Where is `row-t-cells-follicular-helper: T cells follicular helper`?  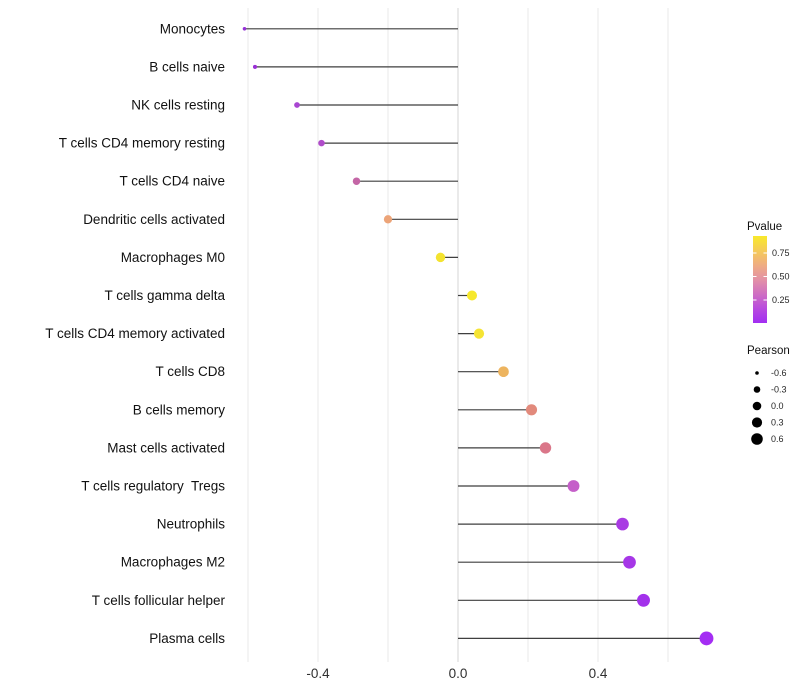
row-t-cells-follicular-helper: T cells follicular helper is located at coordinates (371, 600).